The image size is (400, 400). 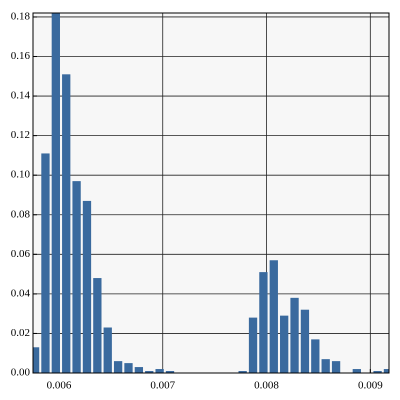 I want to click on y-tick-label: 0.12, so click(x=20, y=135).